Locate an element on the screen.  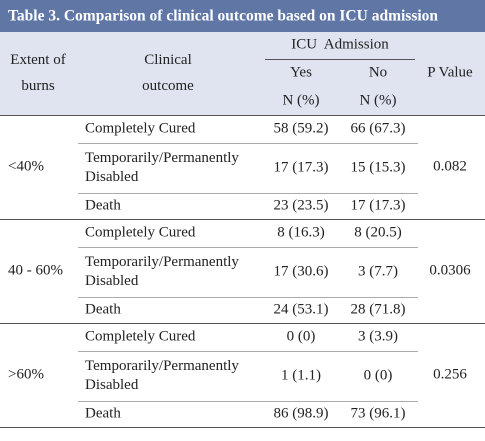
no-cell: 3 (3.9) is located at coordinates (378, 336).